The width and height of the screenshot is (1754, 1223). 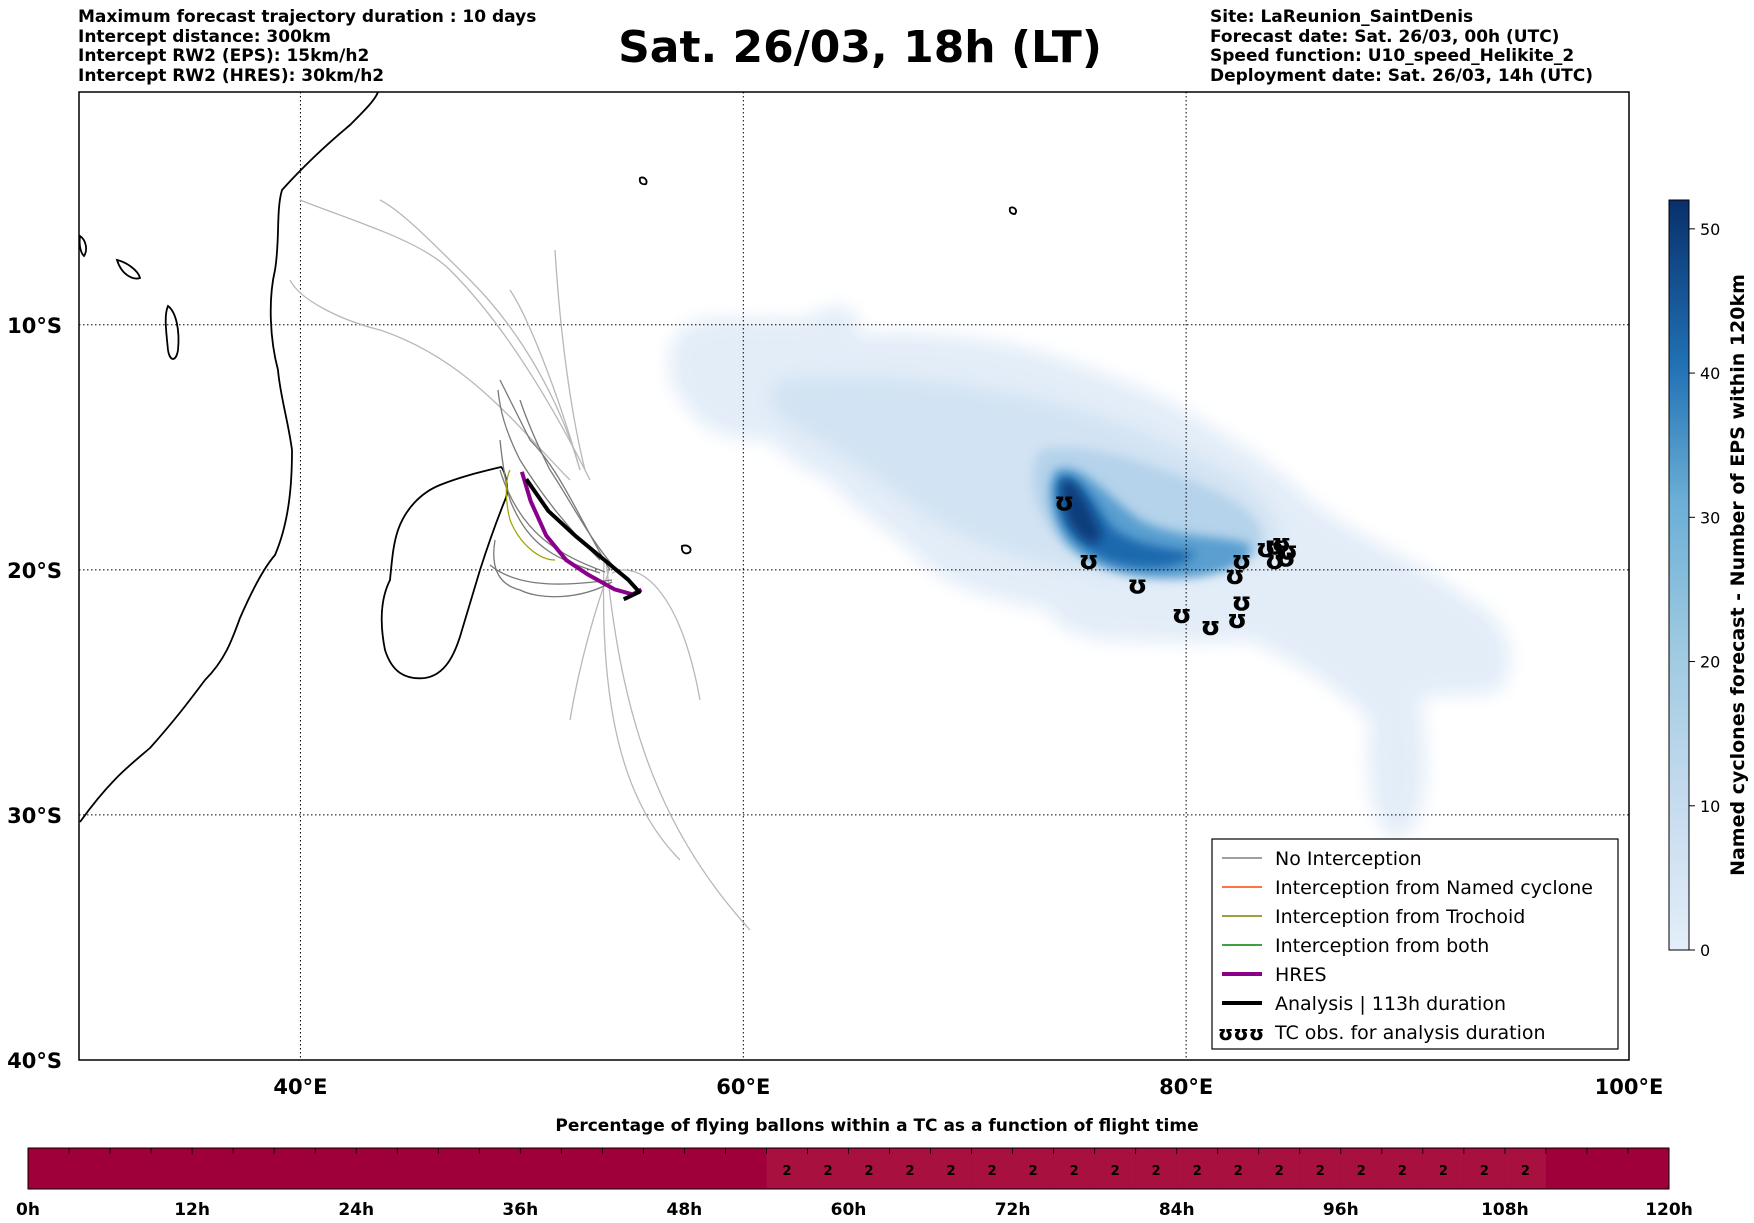 I want to click on map-title: Sat. 26/03, 18h (LT), so click(x=860, y=47).